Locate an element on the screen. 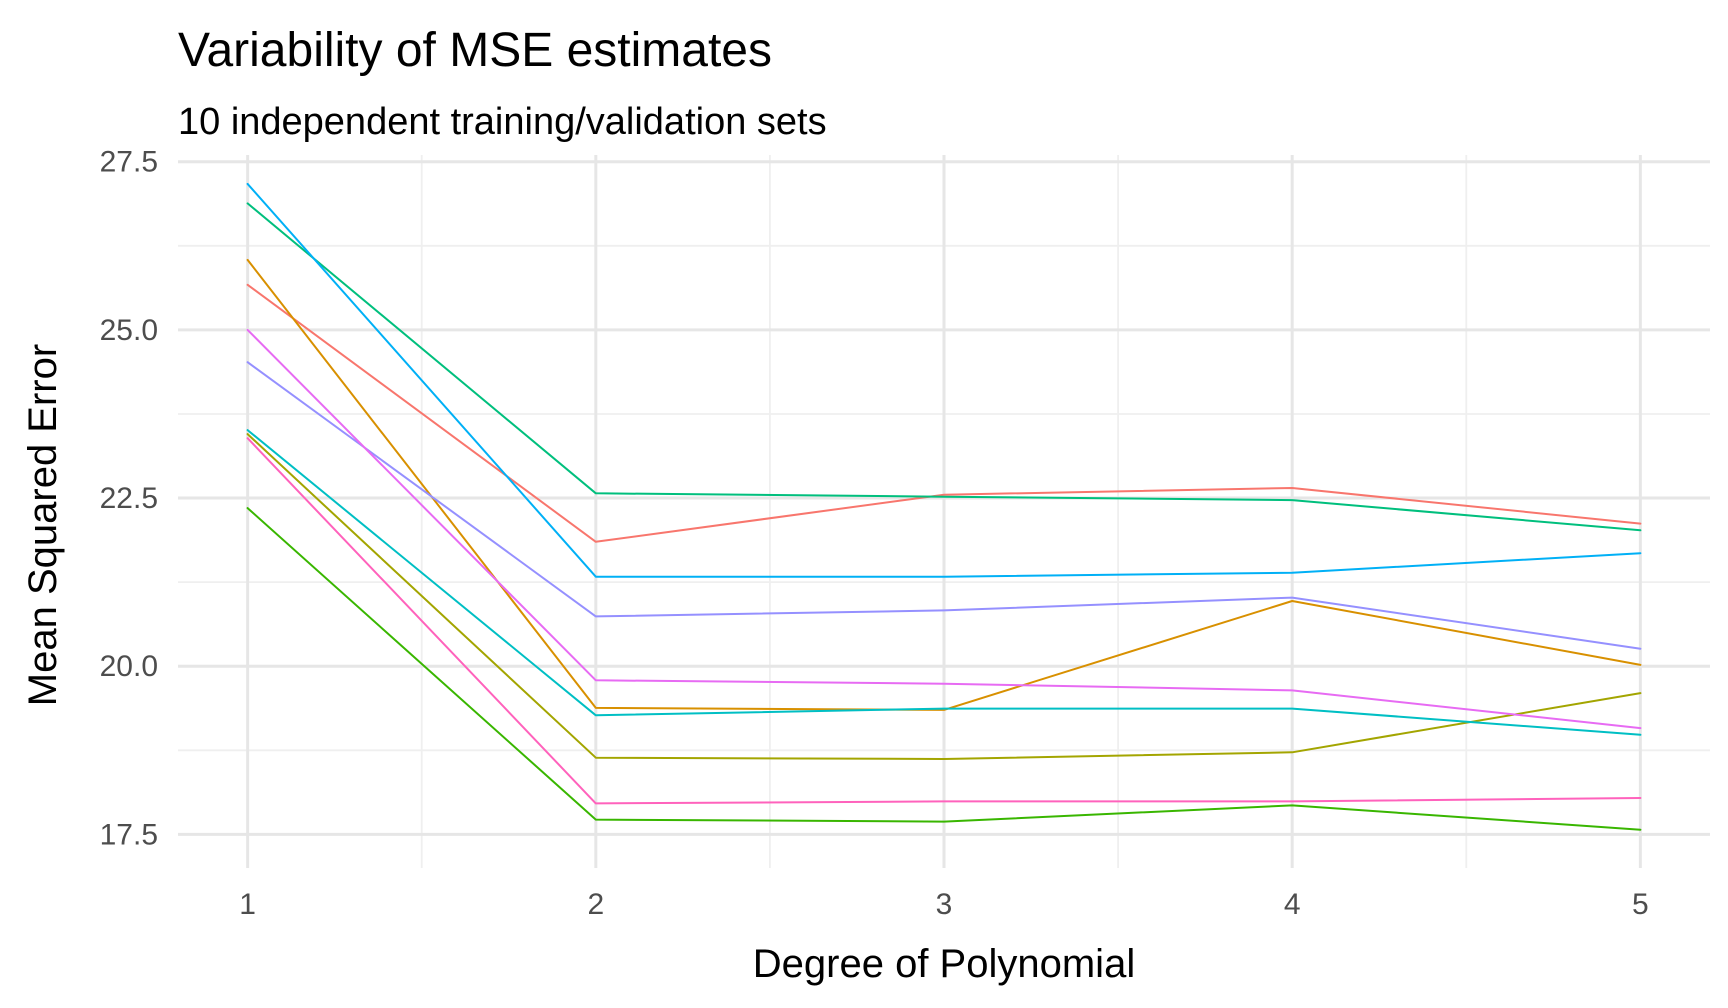  y-axis-tick-labels: 17.5 20.0 22.5 25.0 27.5 is located at coordinates (129, 499).